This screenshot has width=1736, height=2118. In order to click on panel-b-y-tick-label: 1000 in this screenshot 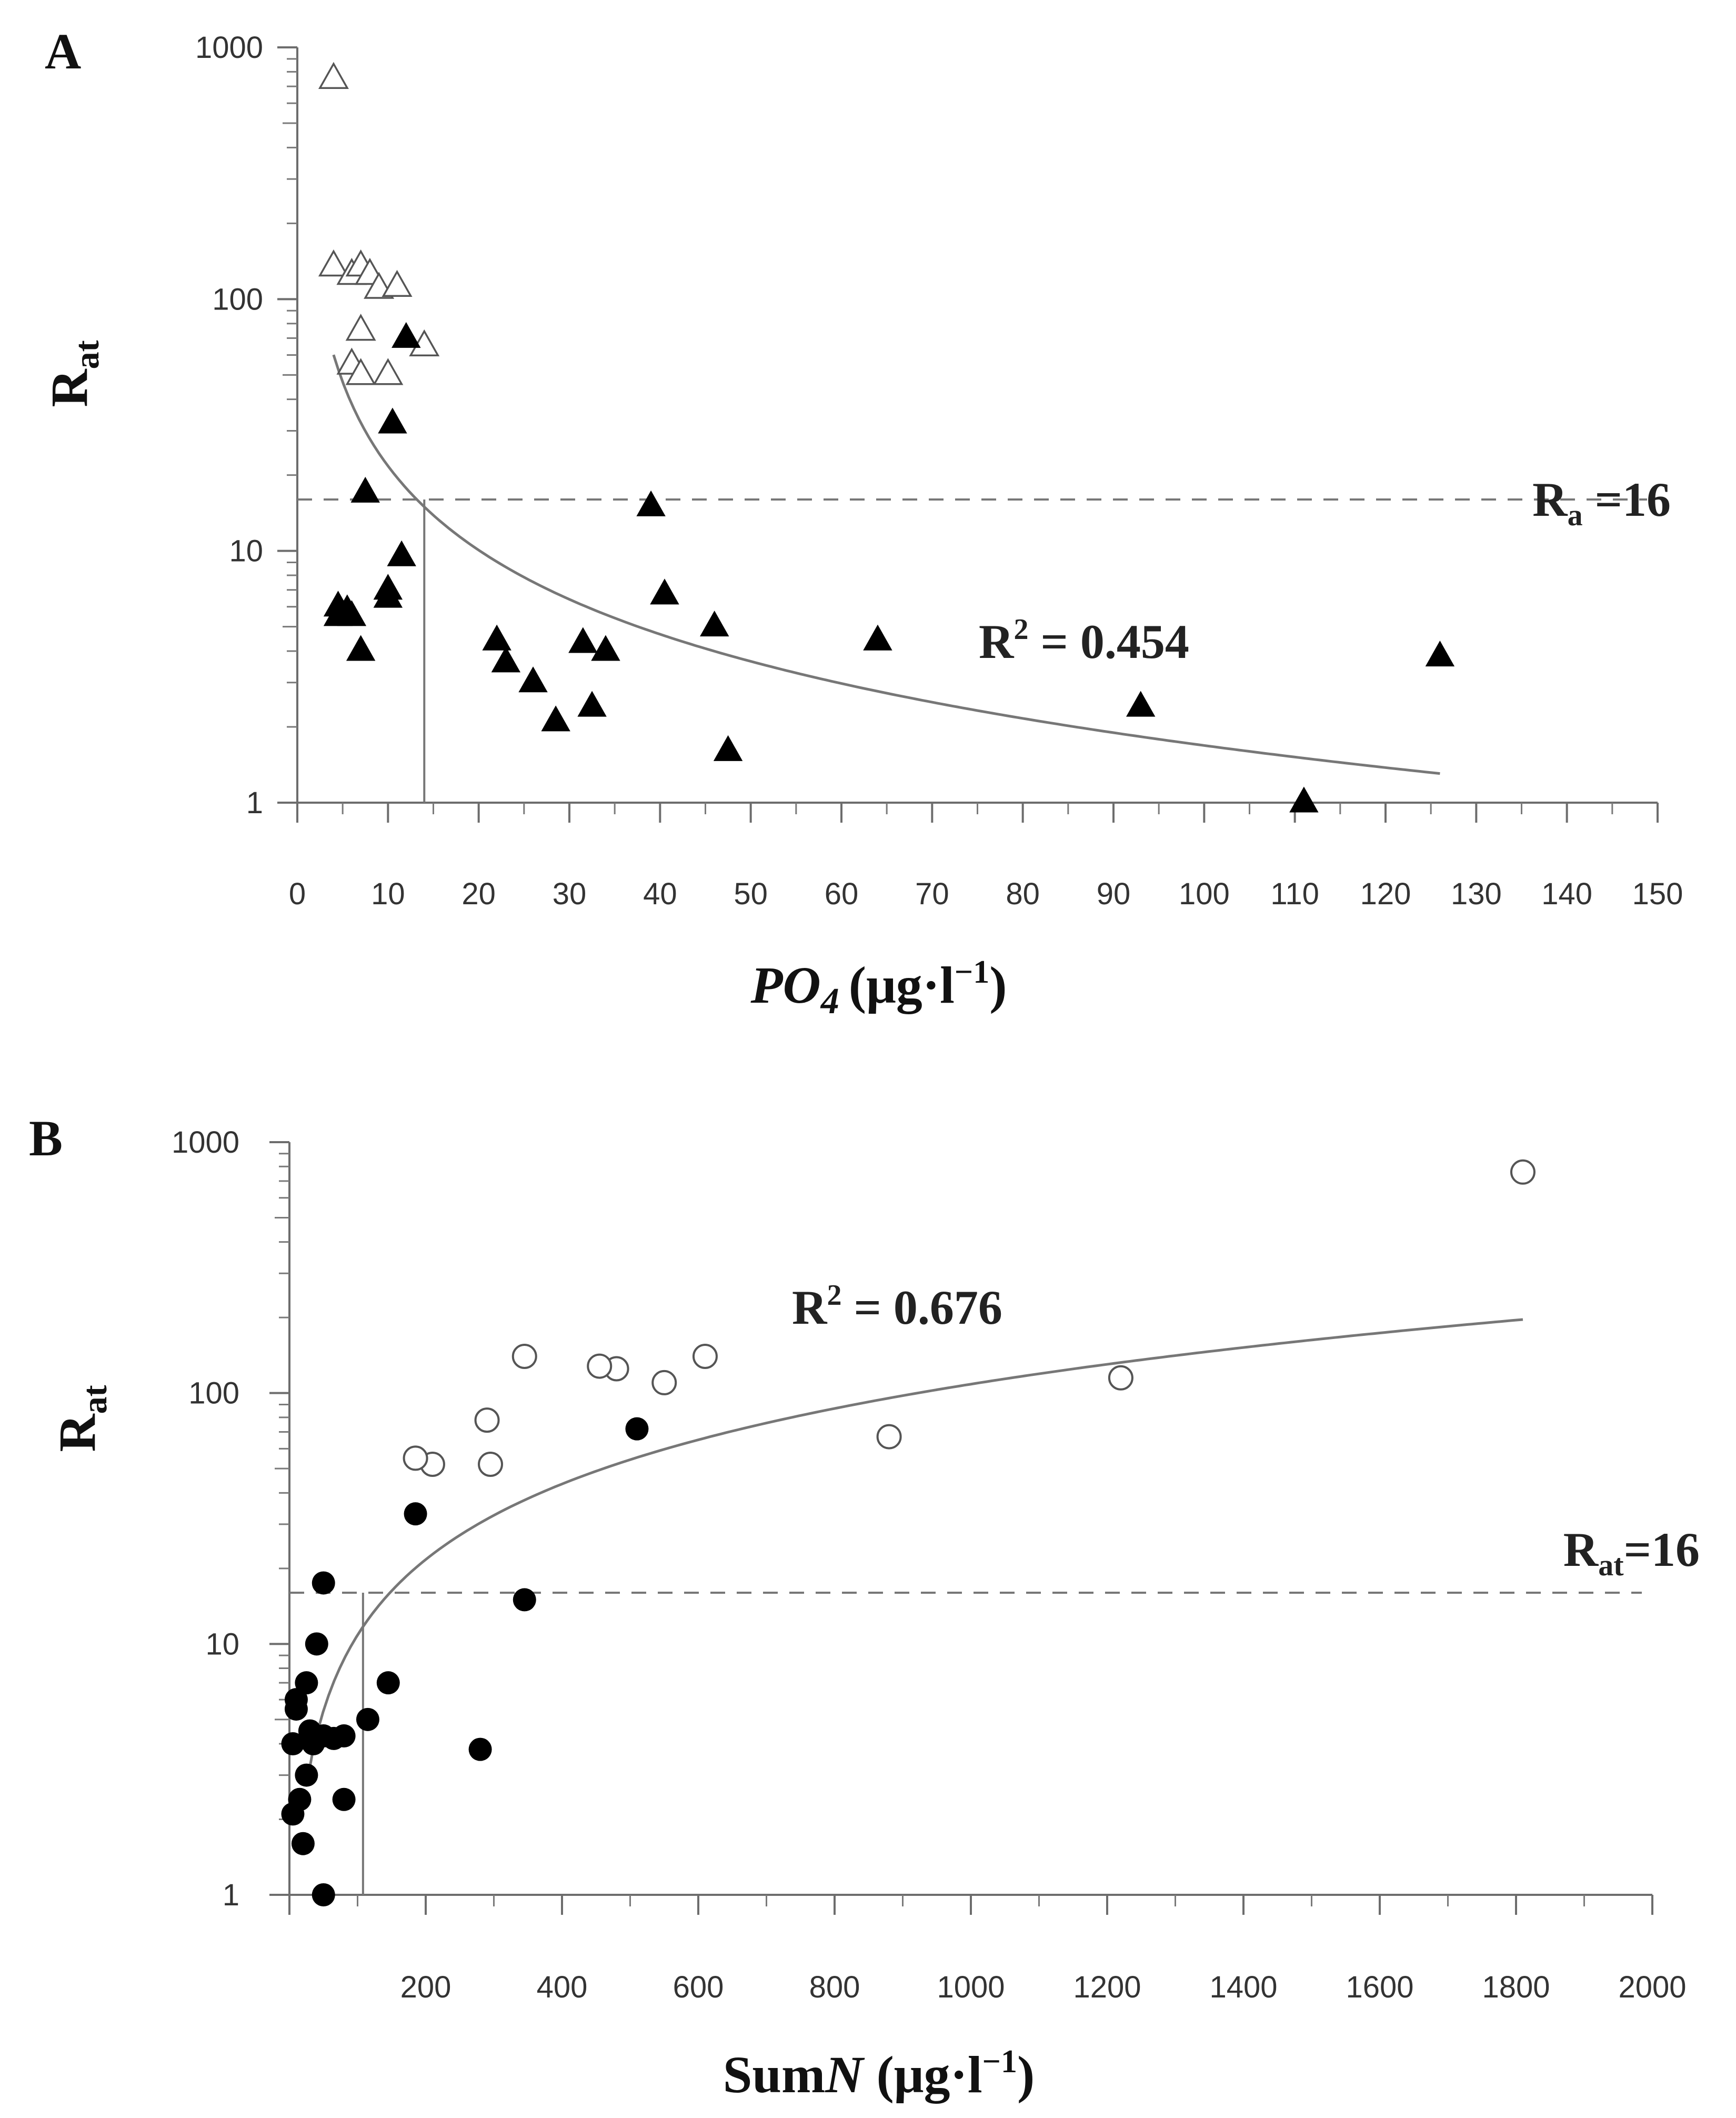, I will do `click(205, 1142)`.